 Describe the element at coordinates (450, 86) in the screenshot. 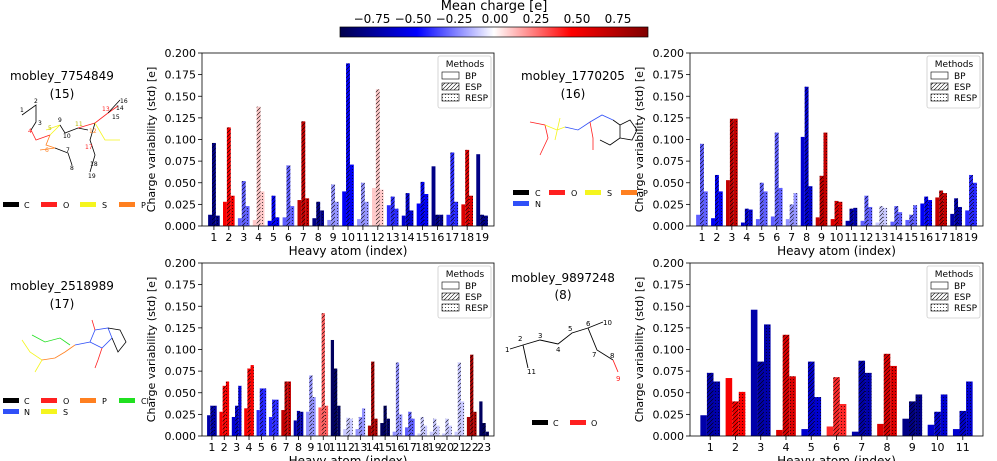

I see `legend-swatch-hatch-esp` at that location.